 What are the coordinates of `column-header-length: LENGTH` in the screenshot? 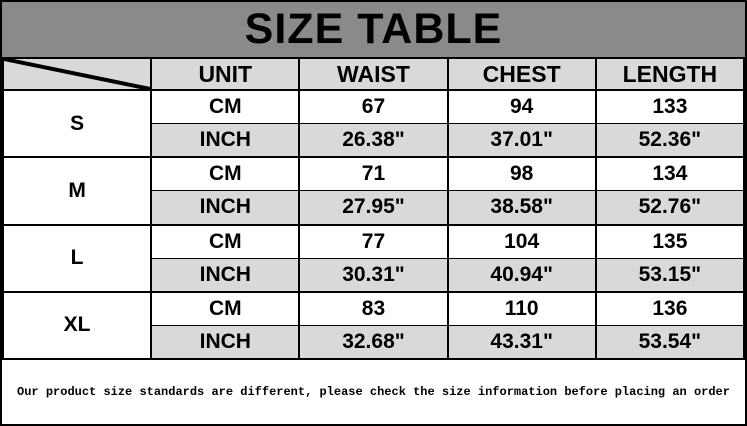 It's located at (670, 74).